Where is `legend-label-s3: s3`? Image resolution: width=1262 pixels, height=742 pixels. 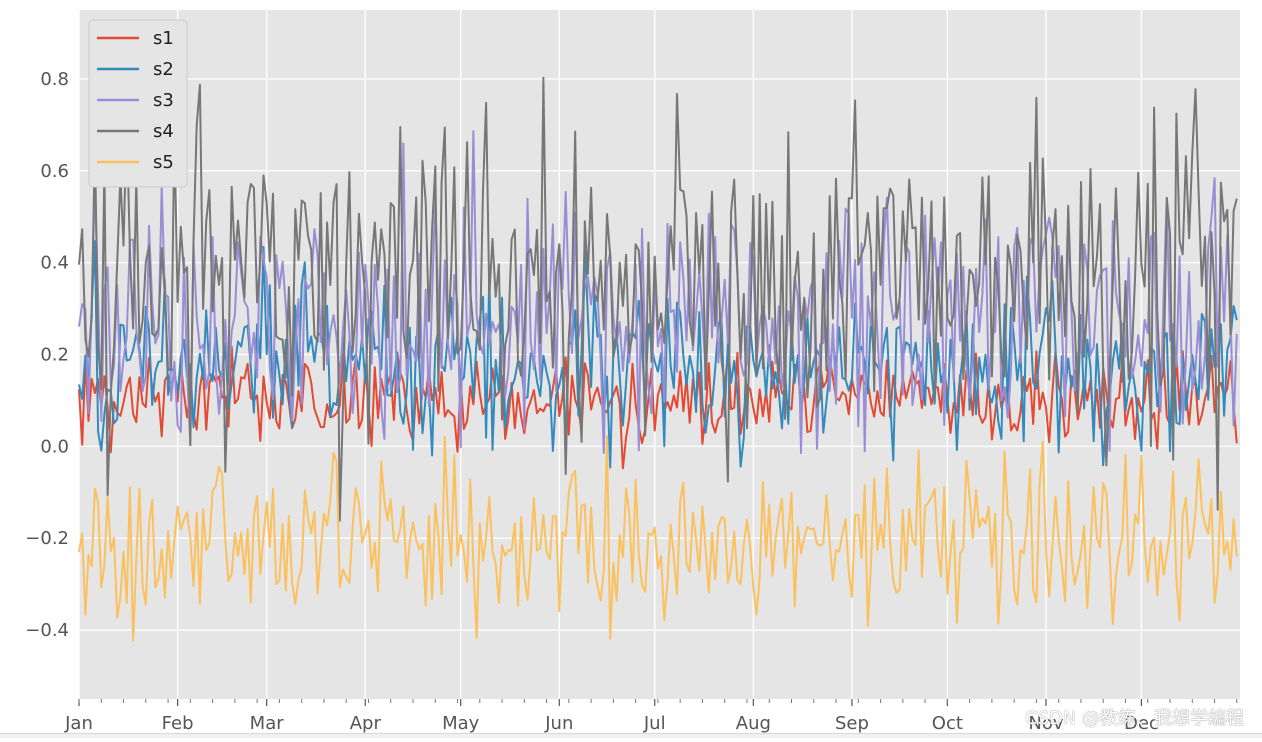
legend-label-s3: s3 is located at coordinates (163, 100).